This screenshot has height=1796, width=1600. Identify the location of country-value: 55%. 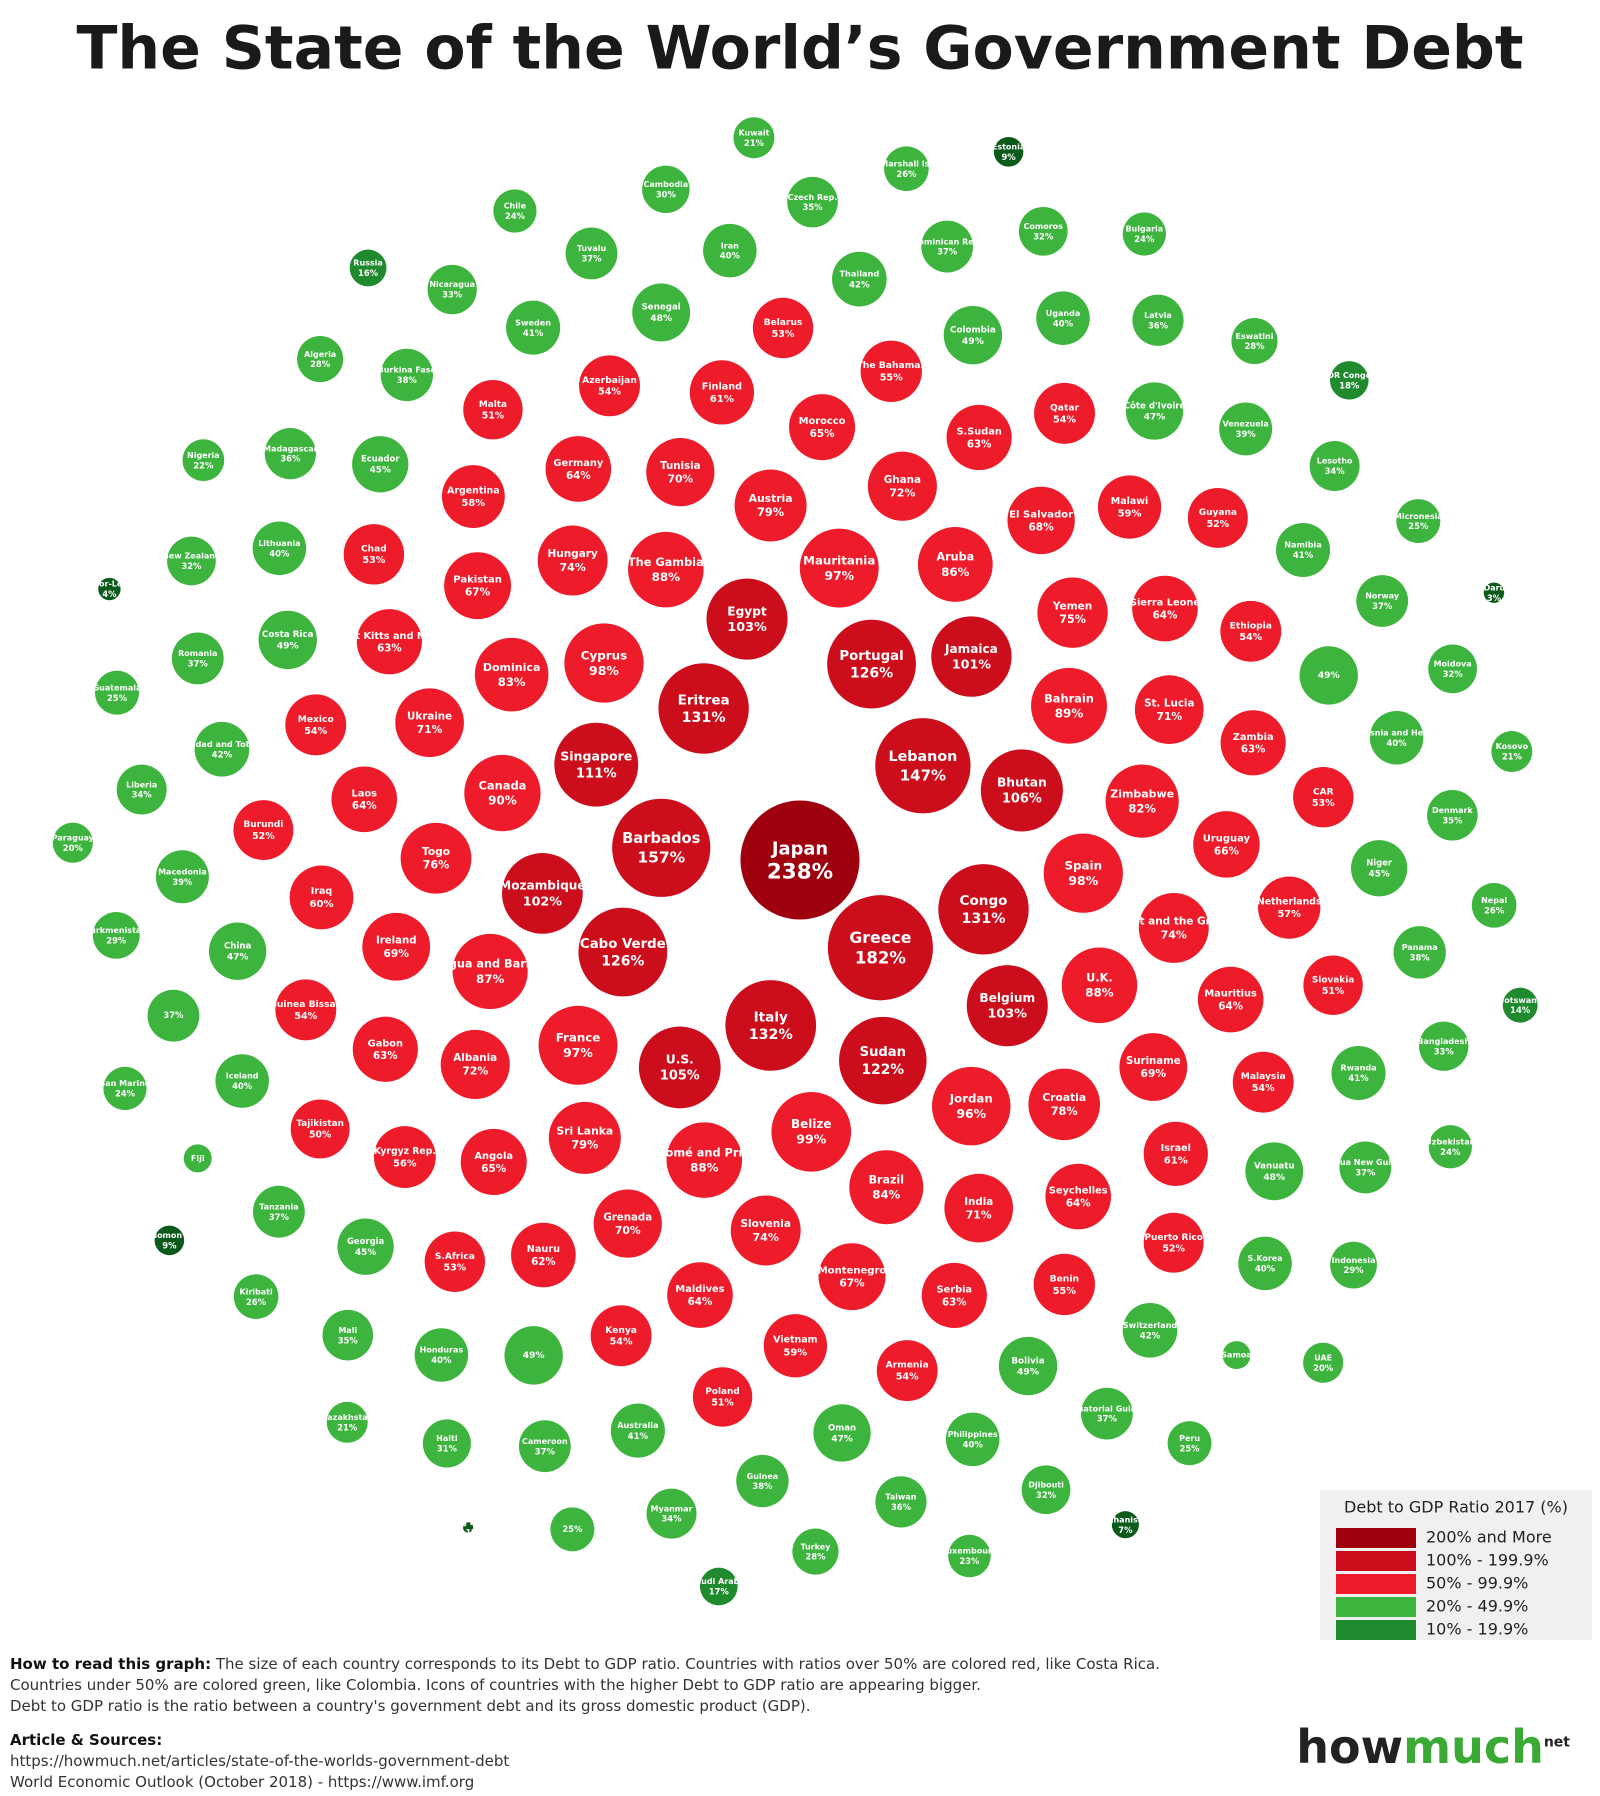
(891, 378).